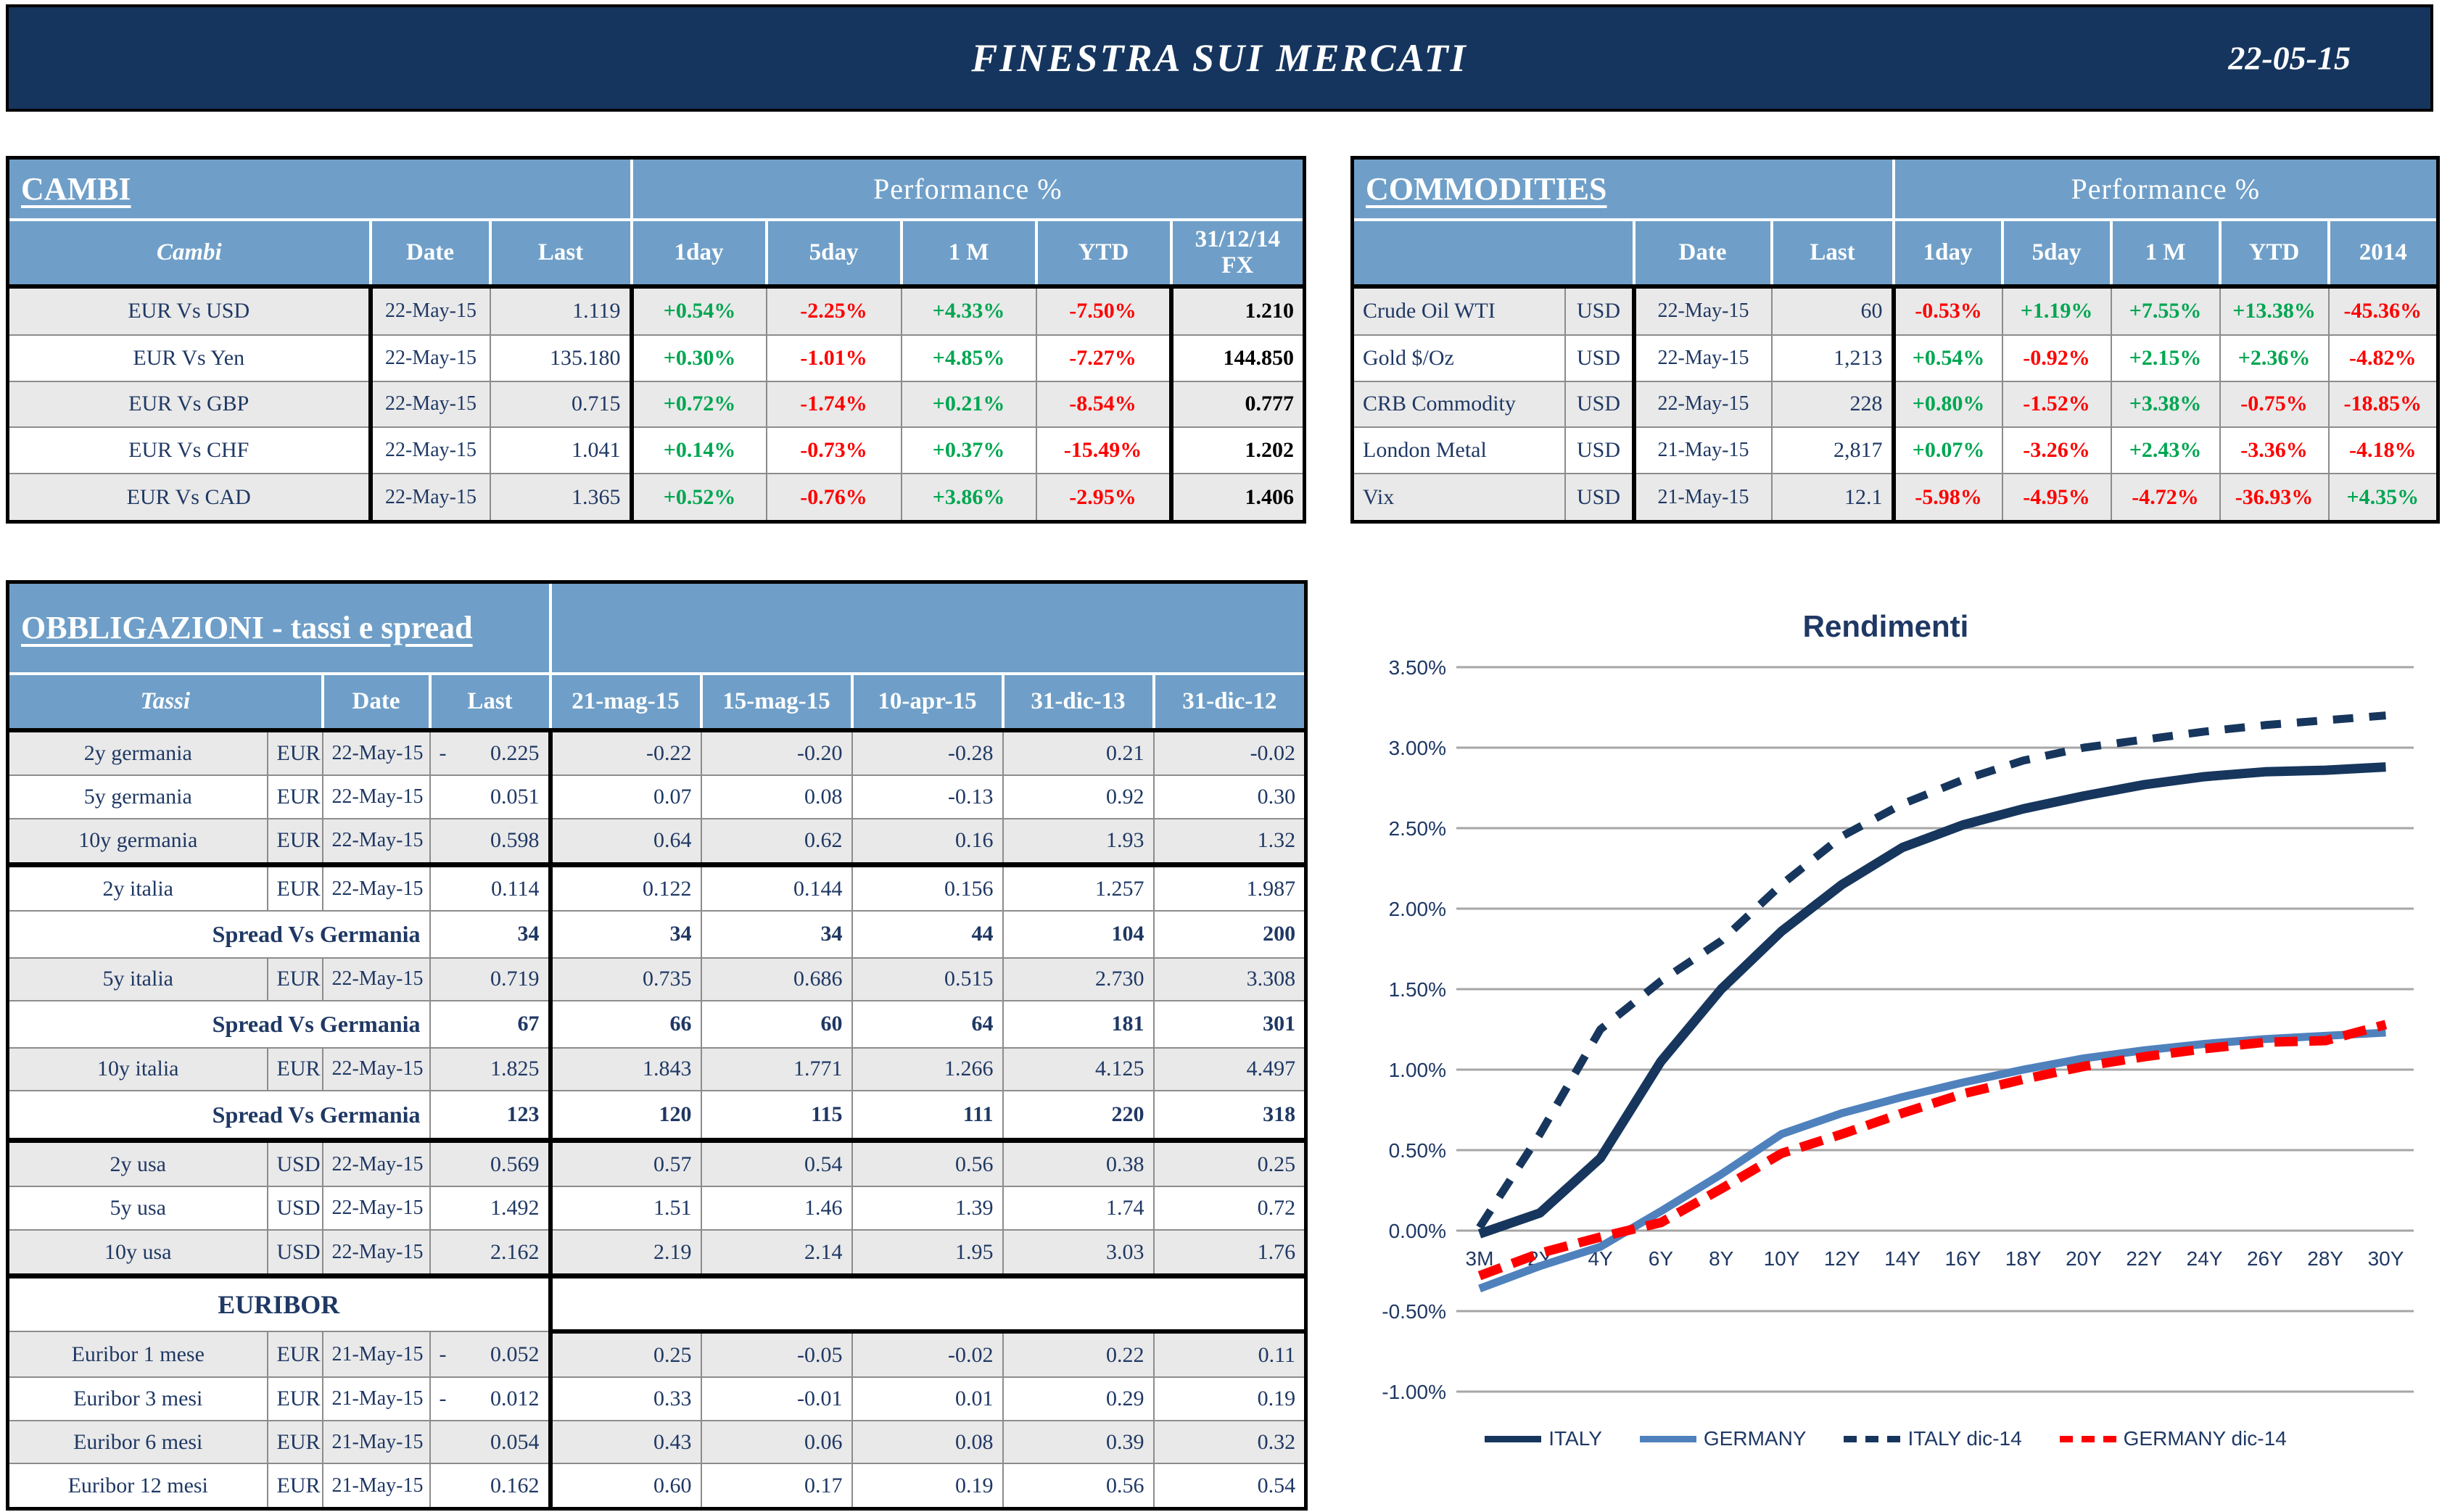 The image size is (2442, 1512). What do you see at coordinates (1417, 748) in the screenshot?
I see `y-tick-label: 3.00%` at bounding box center [1417, 748].